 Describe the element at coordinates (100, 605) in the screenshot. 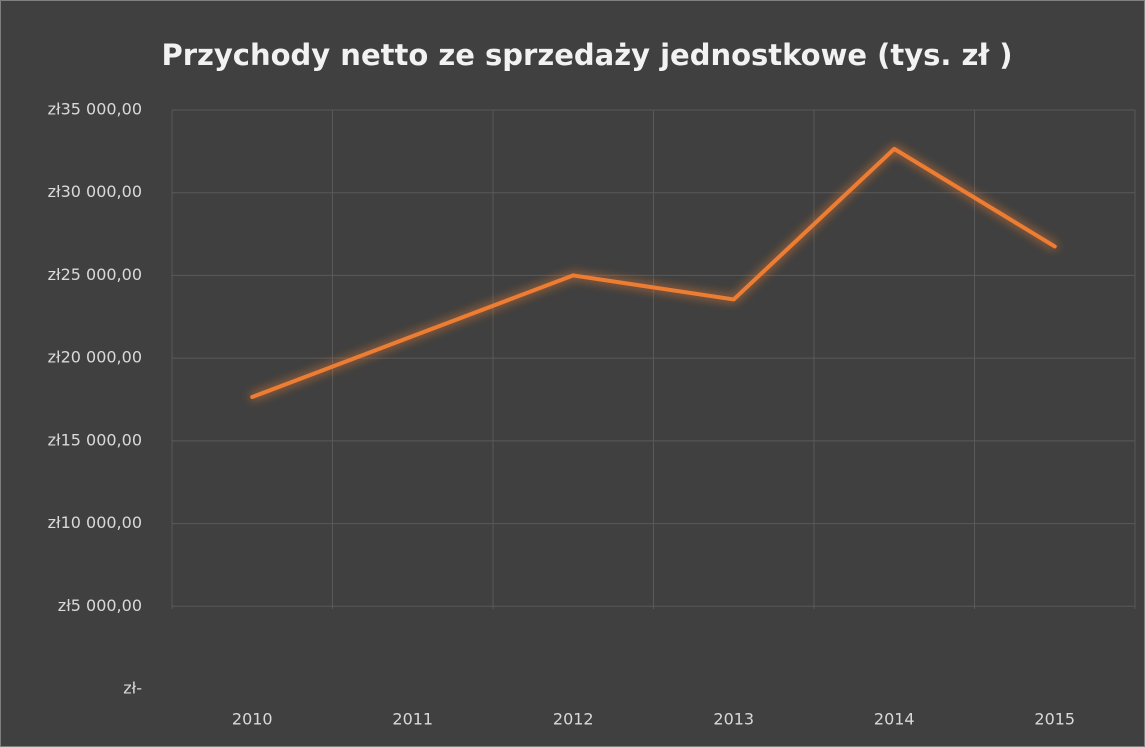

I see `y-tick-label: zł5 000,00` at that location.